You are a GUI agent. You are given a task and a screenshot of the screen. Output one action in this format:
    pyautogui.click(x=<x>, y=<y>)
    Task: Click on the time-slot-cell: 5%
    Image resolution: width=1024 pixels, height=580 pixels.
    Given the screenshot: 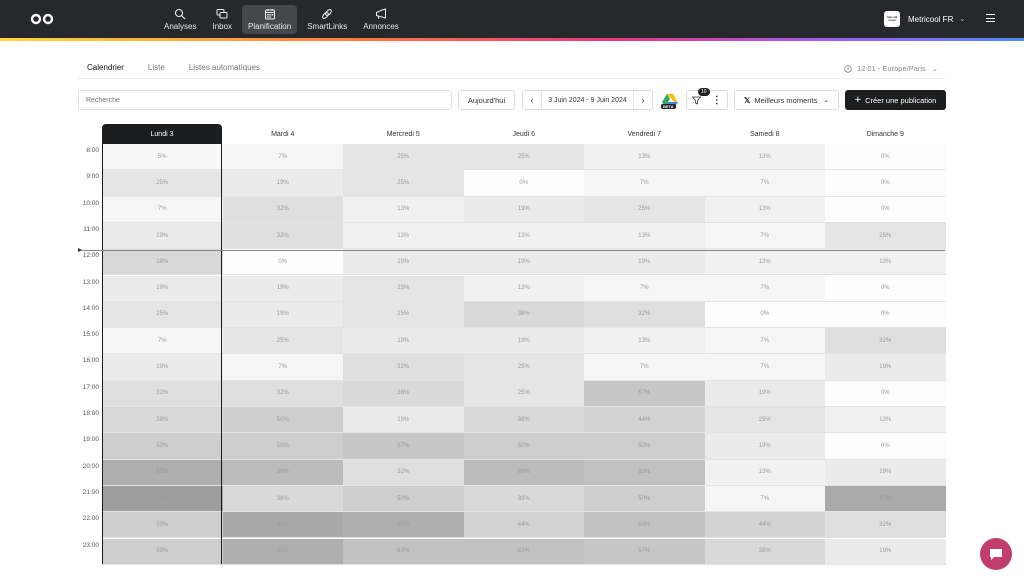 What is the action you would take?
    pyautogui.click(x=162, y=157)
    